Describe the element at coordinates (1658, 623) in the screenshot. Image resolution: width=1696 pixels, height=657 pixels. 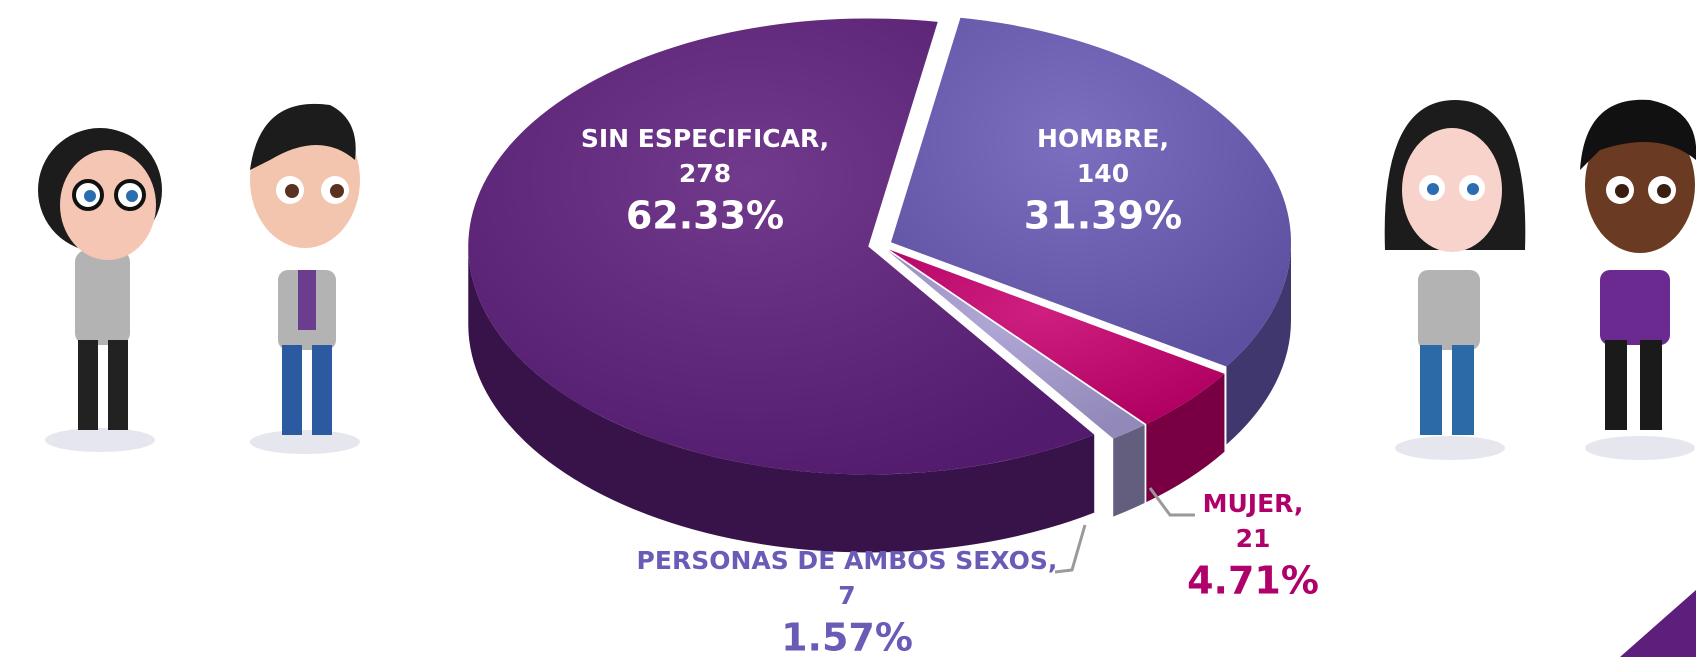
I see `corner-decoration` at that location.